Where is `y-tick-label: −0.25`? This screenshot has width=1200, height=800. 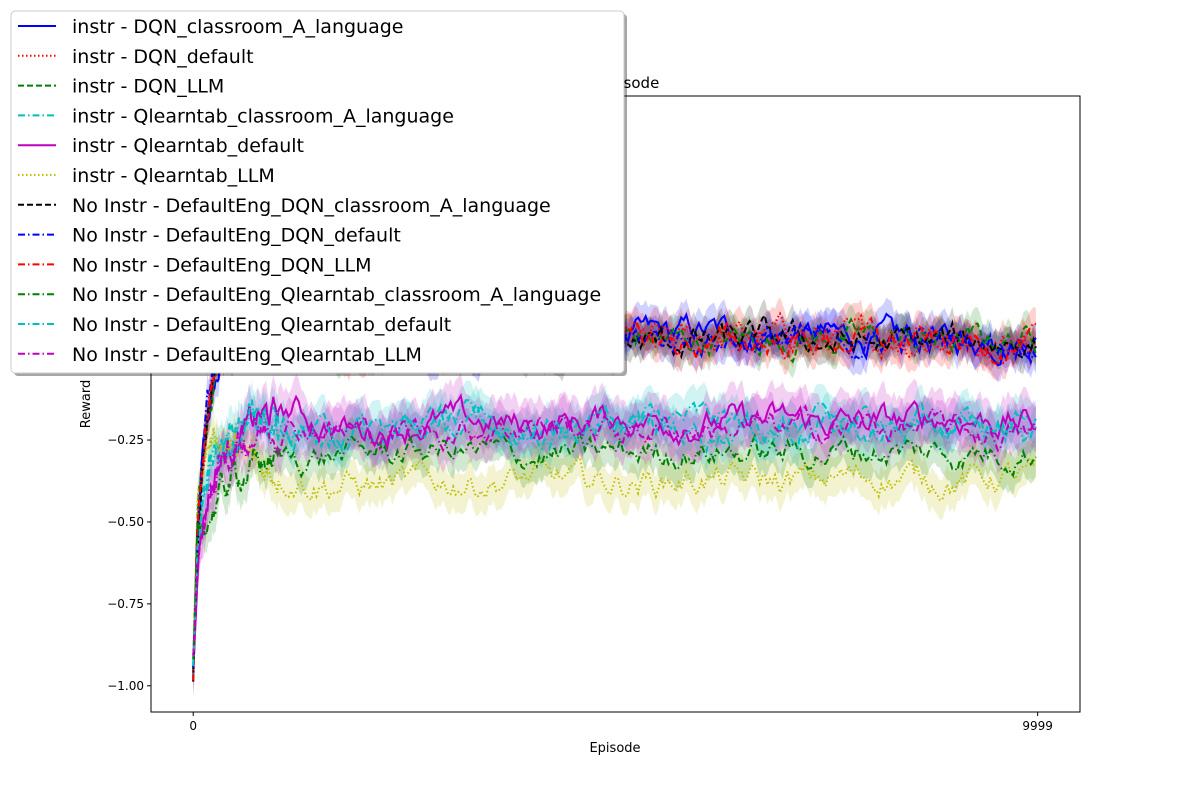
y-tick-label: −0.25 is located at coordinates (125, 440).